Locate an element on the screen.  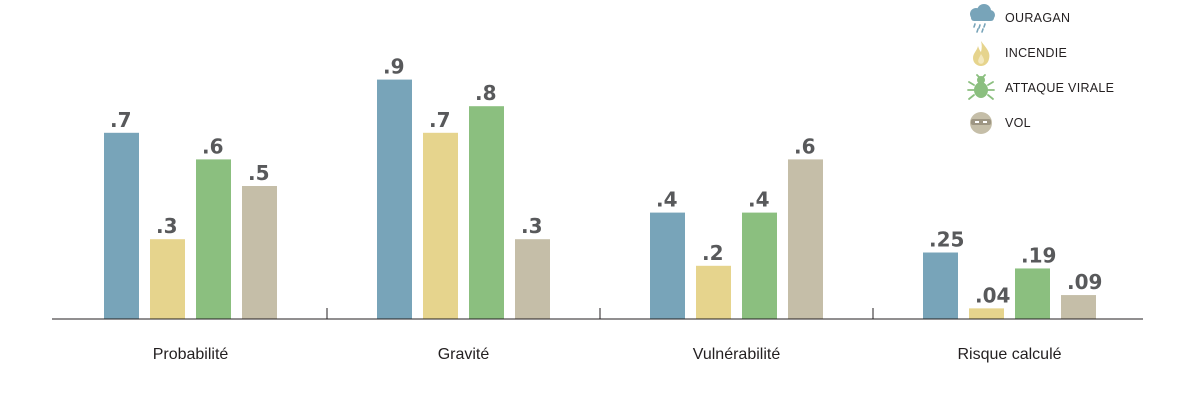
category-label: Vulnérabilité is located at coordinates (737, 354).